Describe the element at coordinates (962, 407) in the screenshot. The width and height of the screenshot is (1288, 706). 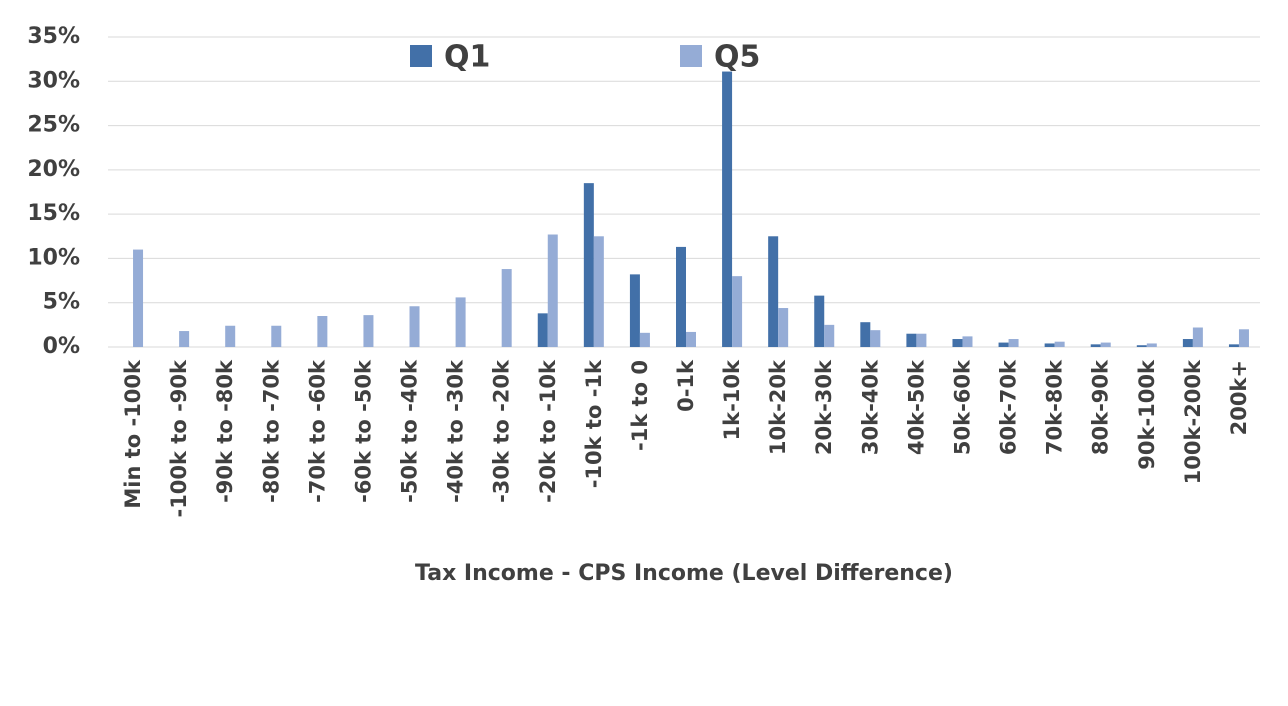
I see `x-tick-label: 50k-60k` at that location.